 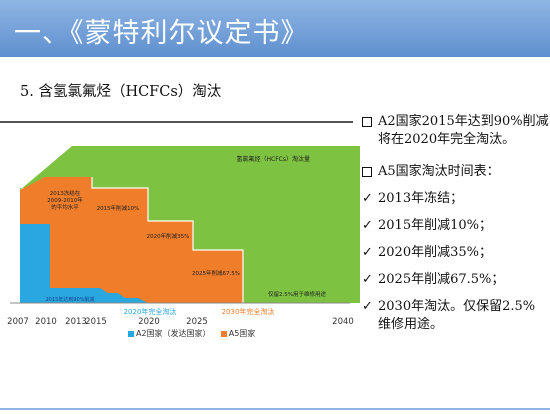 What do you see at coordinates (273, 159) in the screenshot?
I see `label-green: 氢氯氟烃（HCFCs）淘汰量` at bounding box center [273, 159].